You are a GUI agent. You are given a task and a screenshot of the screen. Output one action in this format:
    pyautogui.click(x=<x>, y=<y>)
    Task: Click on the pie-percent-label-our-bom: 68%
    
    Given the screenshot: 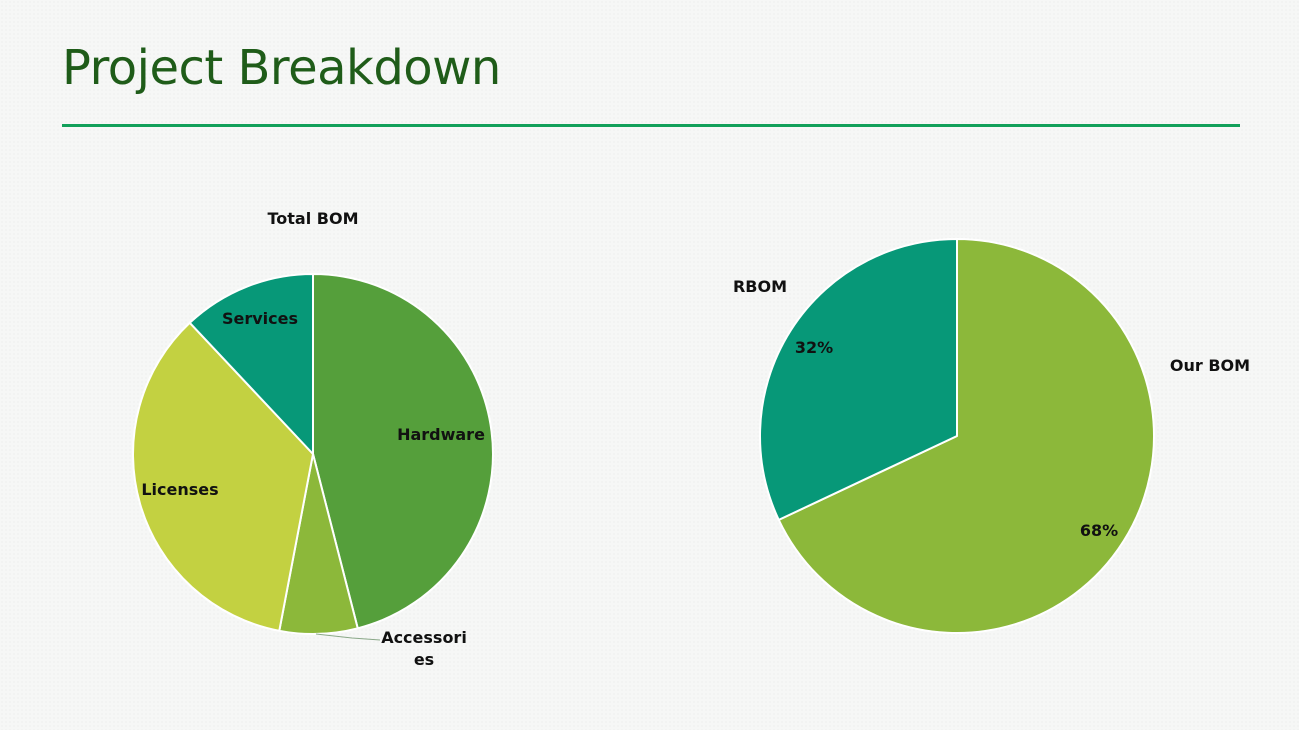 What is the action you would take?
    pyautogui.click(x=1099, y=530)
    